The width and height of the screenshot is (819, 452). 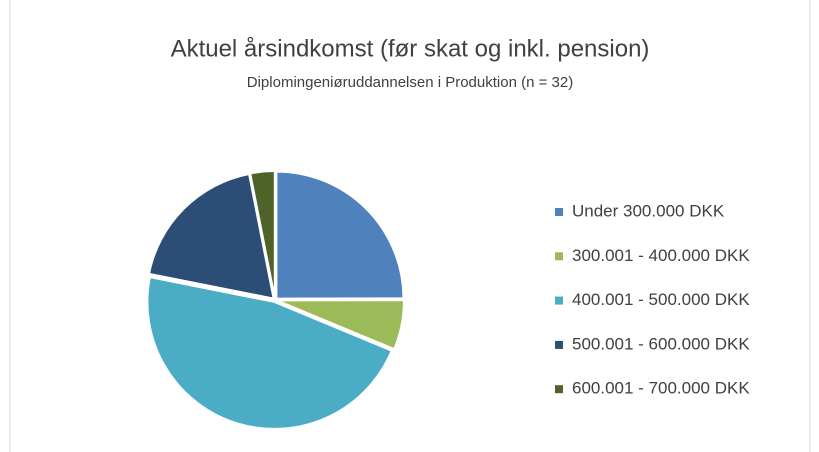 I want to click on legend-label: 400.001 - 500.000 DKK, so click(x=661, y=299).